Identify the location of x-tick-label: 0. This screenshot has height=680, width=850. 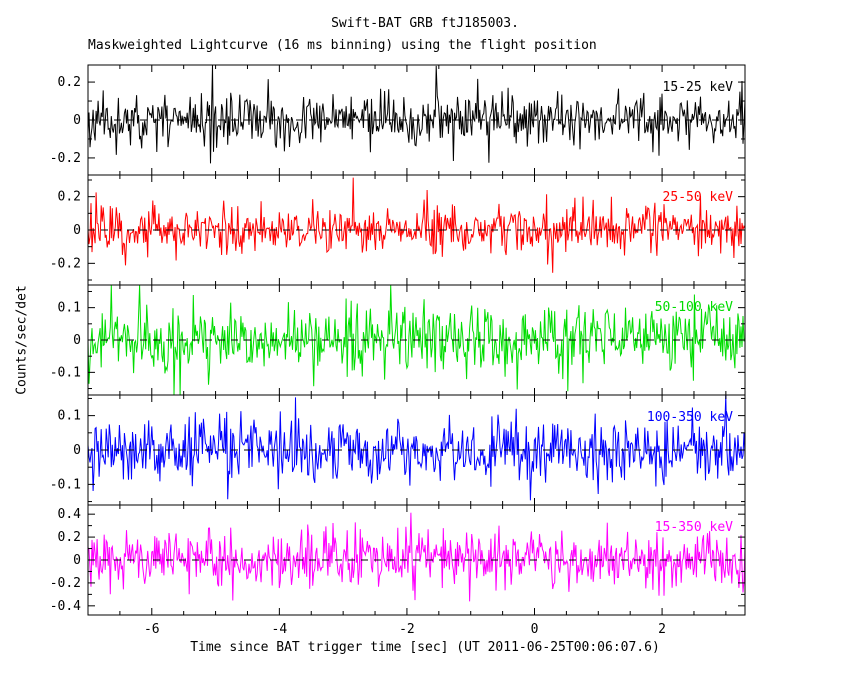
(535, 629).